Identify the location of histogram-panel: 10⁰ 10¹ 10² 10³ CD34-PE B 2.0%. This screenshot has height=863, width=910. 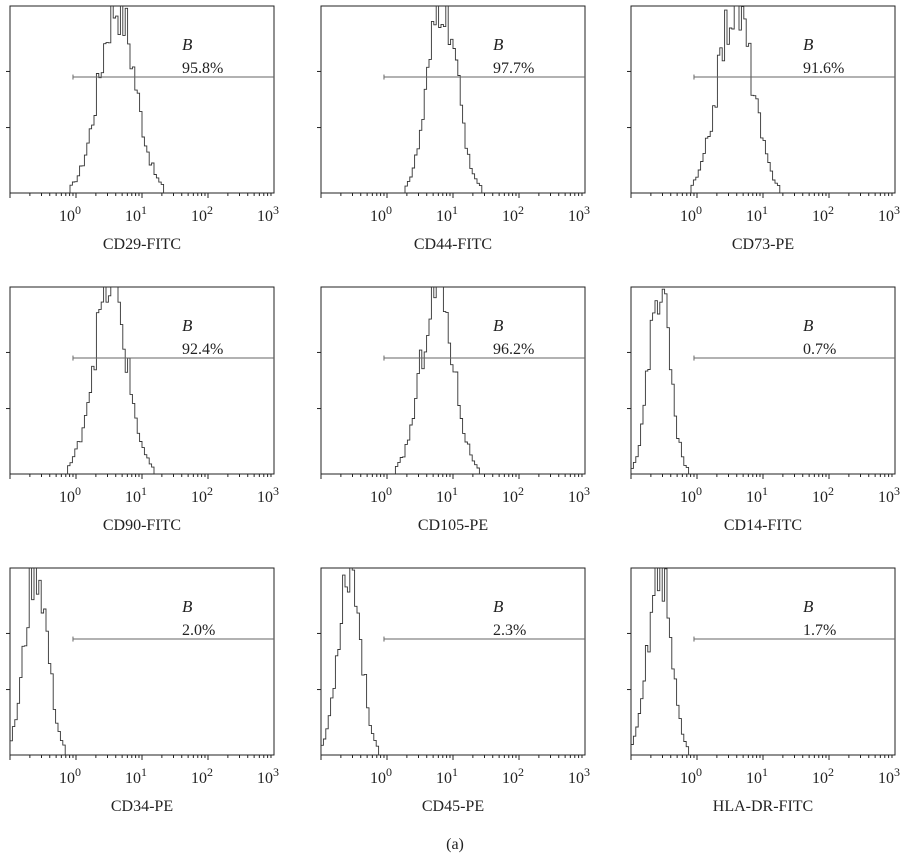
(142, 691).